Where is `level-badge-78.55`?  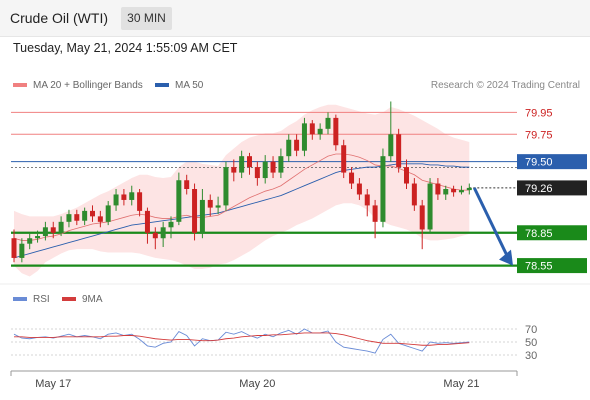
level-badge-78.55 is located at coordinates (552, 266).